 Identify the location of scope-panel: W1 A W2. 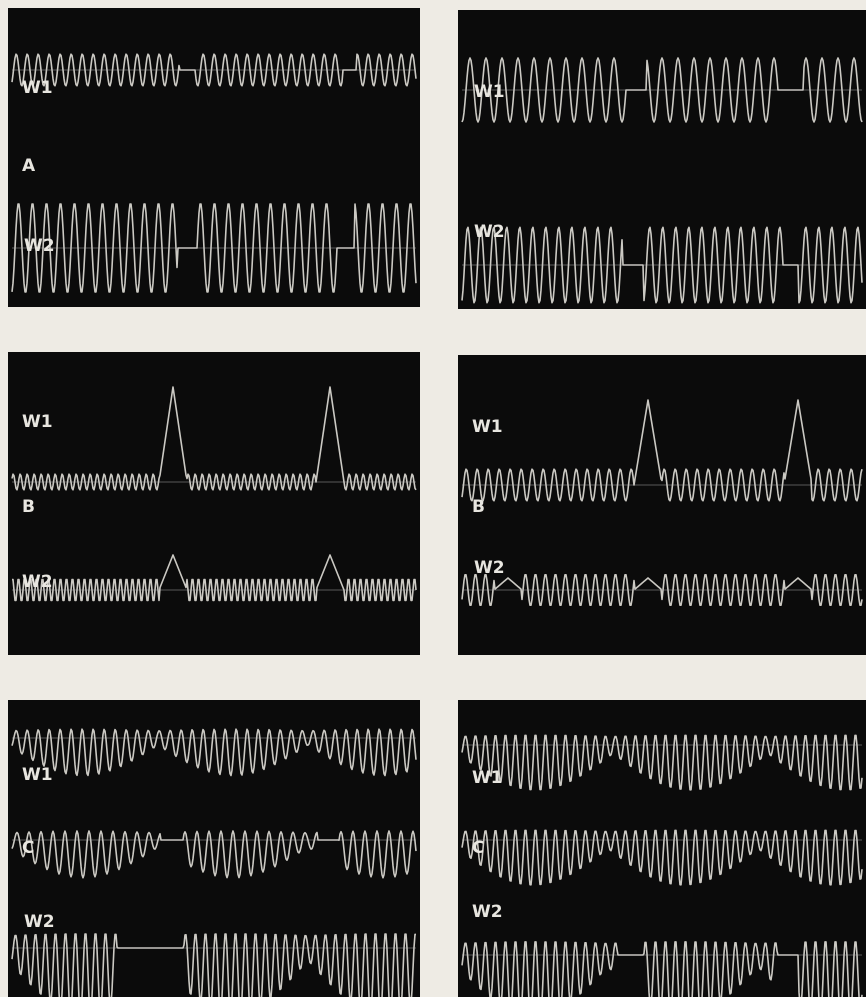
(214, 157).